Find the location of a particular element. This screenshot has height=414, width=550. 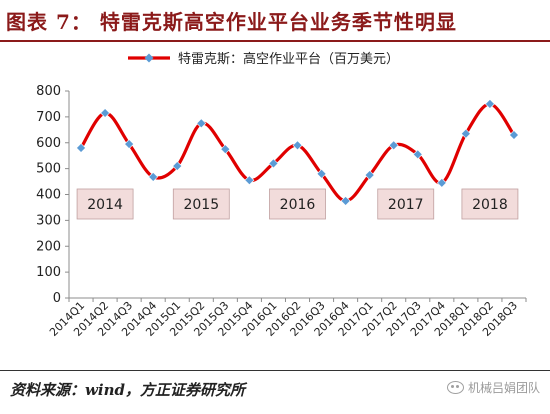

y-tick-label: 300 is located at coordinates (48, 220).